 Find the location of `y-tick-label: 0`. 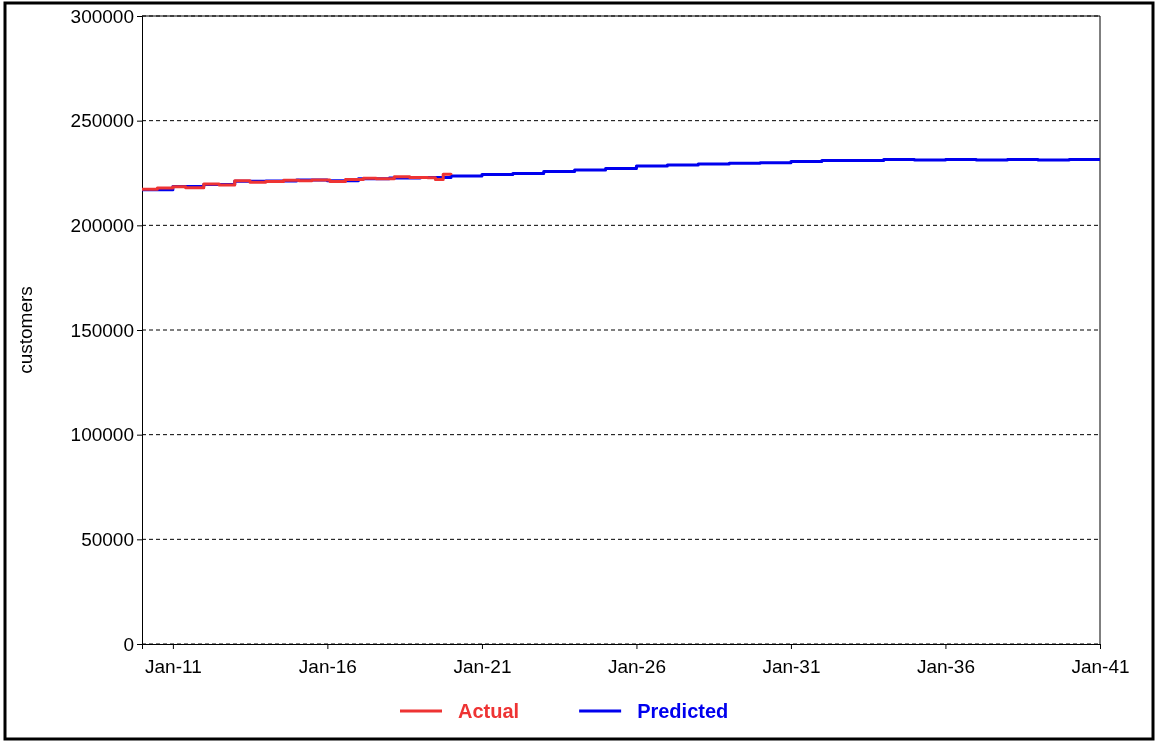

y-tick-label: 0 is located at coordinates (128, 644).